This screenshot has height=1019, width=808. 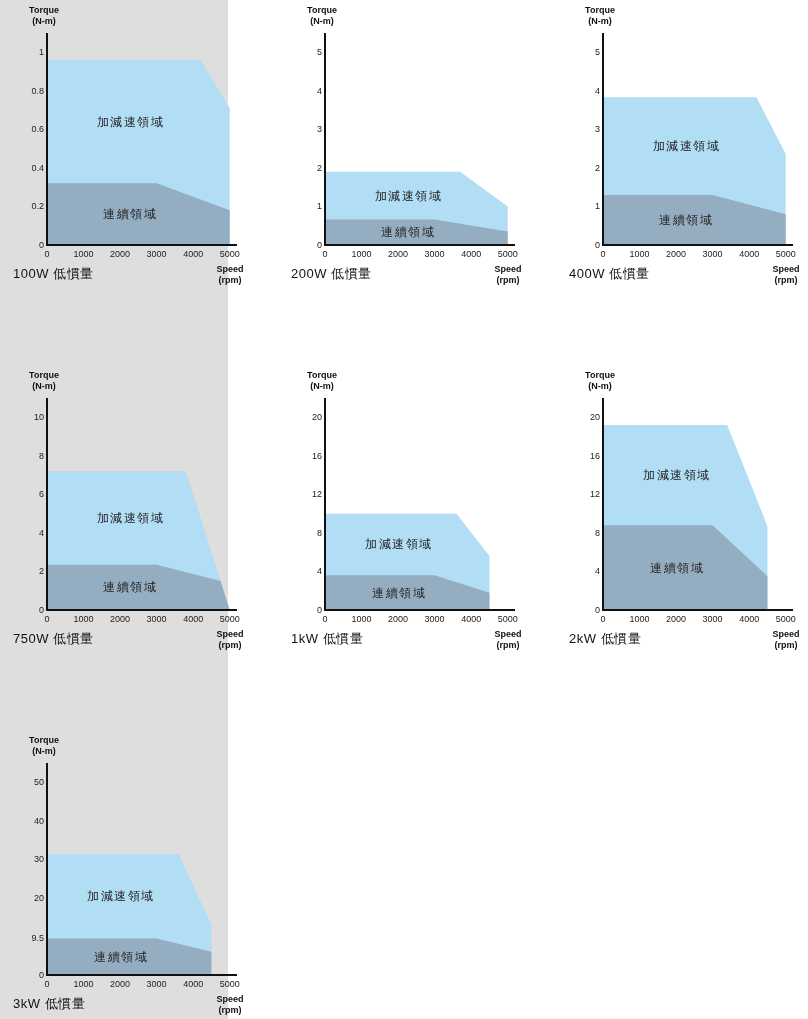 What do you see at coordinates (38, 859) in the screenshot?
I see `y-tick-label: 30` at bounding box center [38, 859].